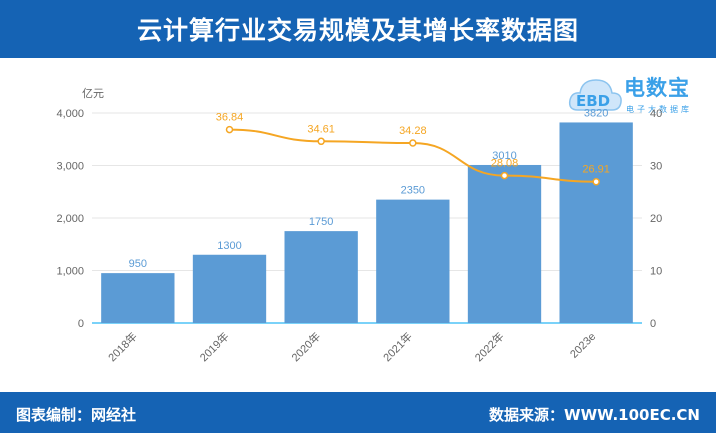  Describe the element at coordinates (656, 114) in the screenshot. I see `y2-tick-label: 40` at that location.